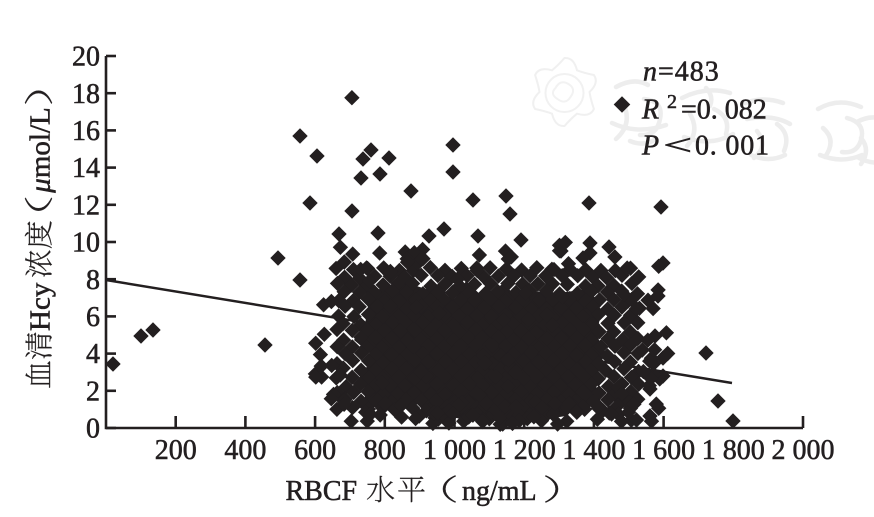 This screenshot has height=517, width=874. What do you see at coordinates (86, 94) in the screenshot?
I see `svg-text: 18` at bounding box center [86, 94].